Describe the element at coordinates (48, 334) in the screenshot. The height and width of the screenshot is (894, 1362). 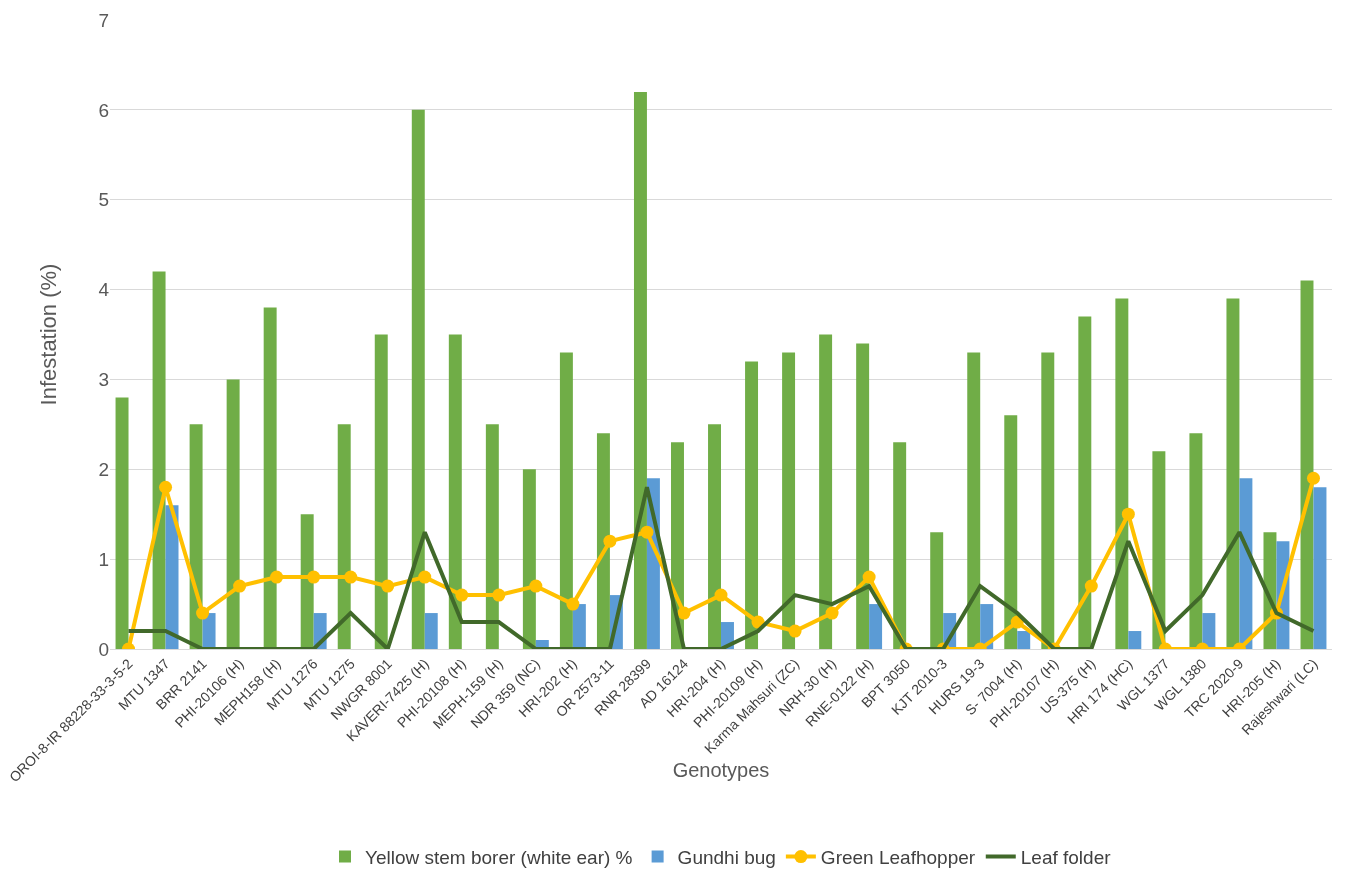
I see `y-axis-title: Infestation (%)` at that location.